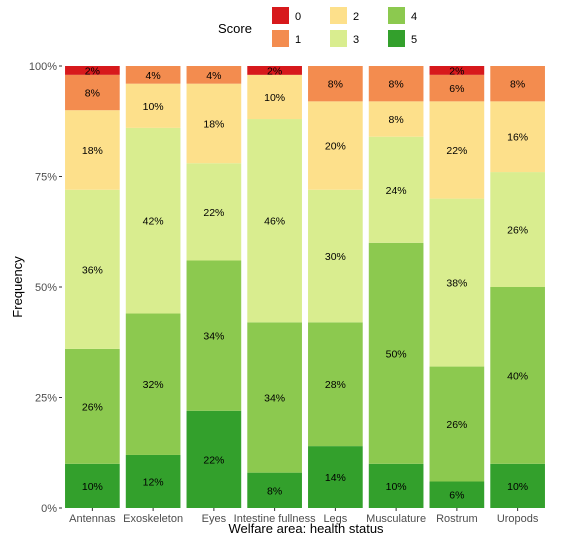 The image size is (567, 540). What do you see at coordinates (235, 28) in the screenshot?
I see `legend-title: Score` at bounding box center [235, 28].